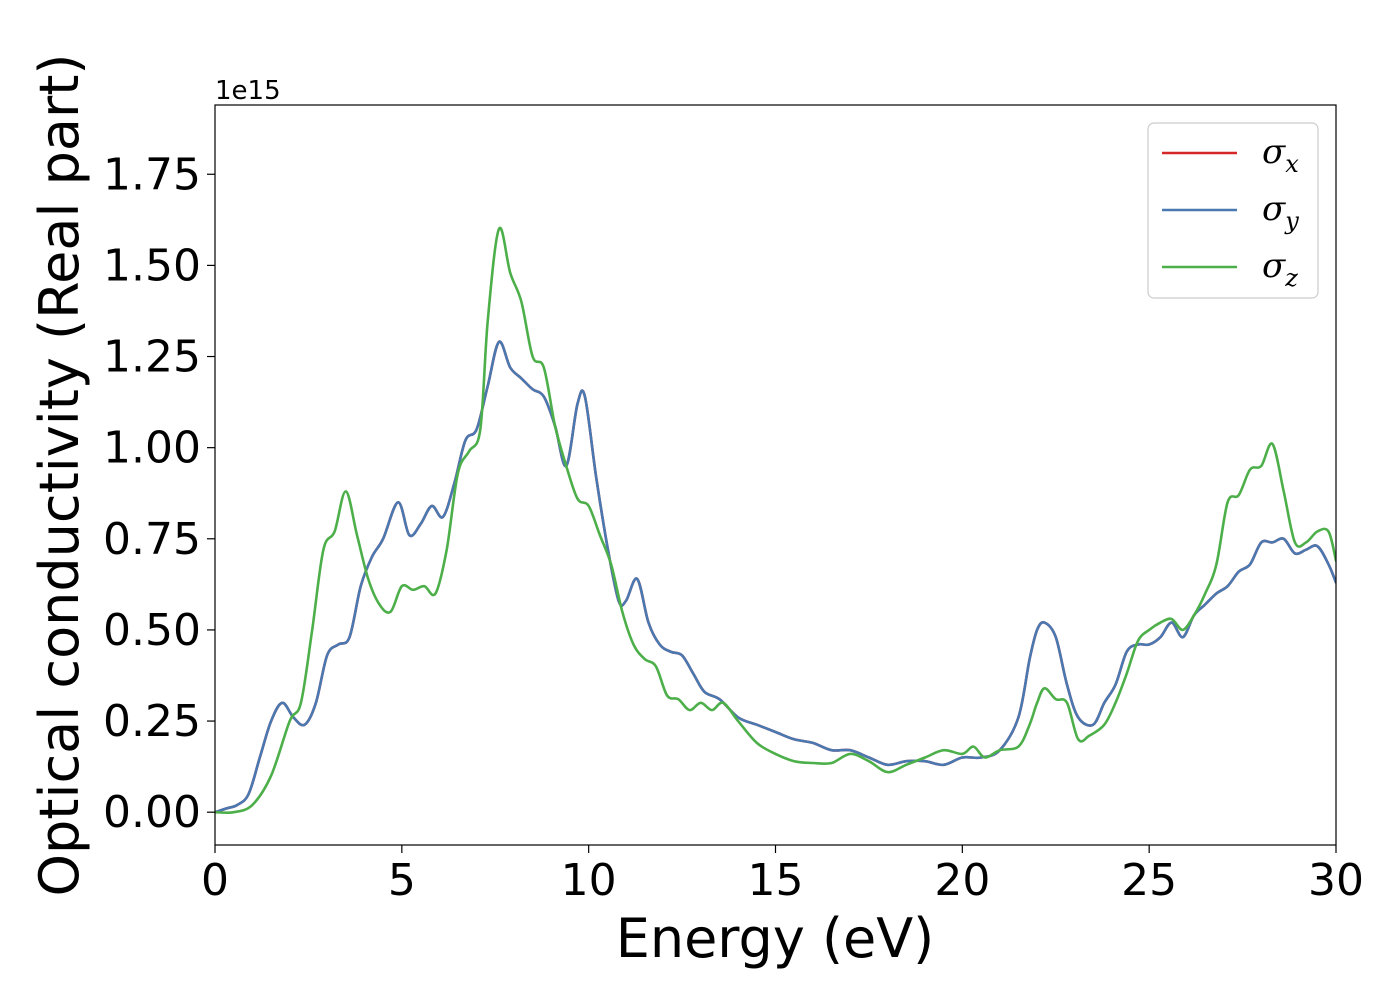 The image size is (1400, 1000). Describe the element at coordinates (962, 880) in the screenshot. I see `x-tick-label: 20` at that location.